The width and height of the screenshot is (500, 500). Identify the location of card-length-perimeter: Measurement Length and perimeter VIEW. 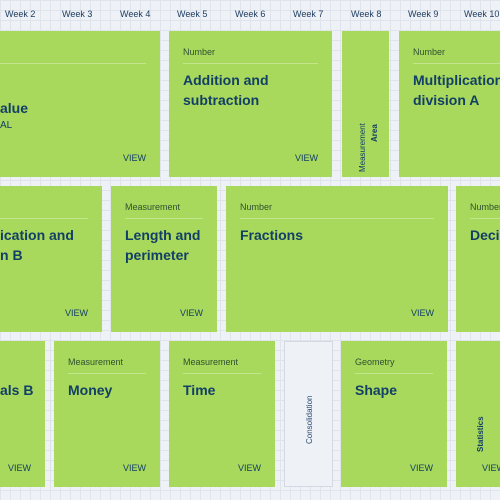
(164, 259).